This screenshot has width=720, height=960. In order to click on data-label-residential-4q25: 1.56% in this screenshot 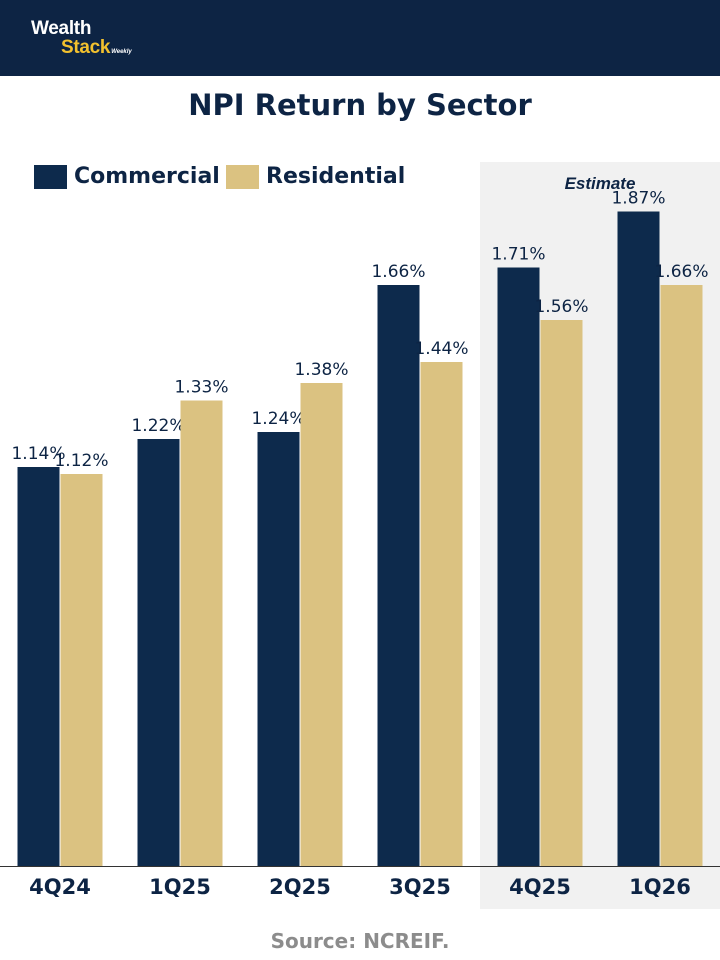, I will do `click(561, 307)`.